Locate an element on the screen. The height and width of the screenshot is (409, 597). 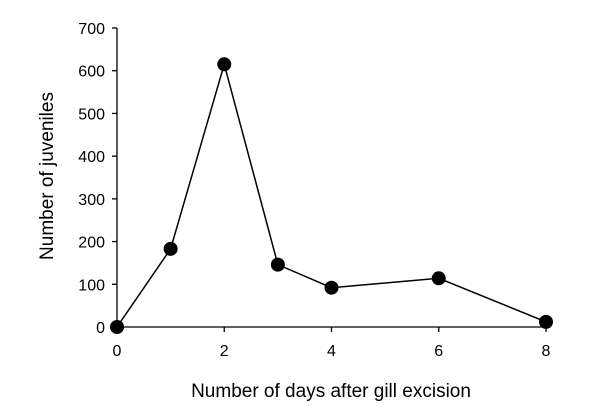
y-tick-label: 0 is located at coordinates (100, 328).